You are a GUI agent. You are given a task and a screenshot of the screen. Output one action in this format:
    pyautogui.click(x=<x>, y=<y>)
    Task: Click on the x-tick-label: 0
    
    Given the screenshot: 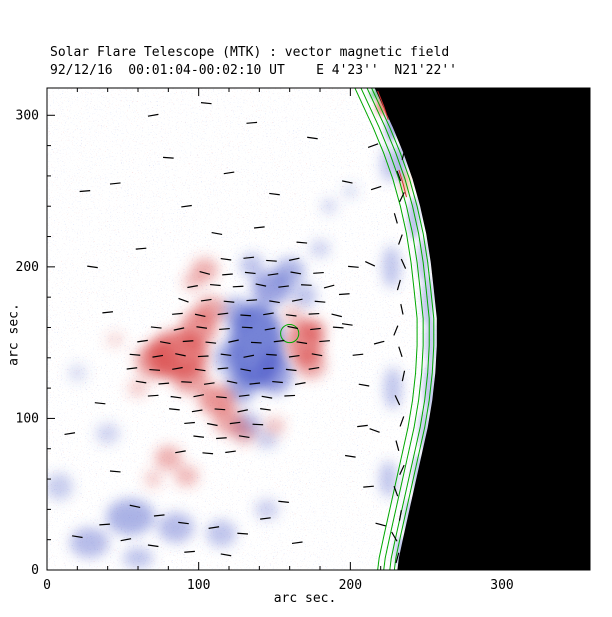 What is the action you would take?
    pyautogui.click(x=47, y=585)
    